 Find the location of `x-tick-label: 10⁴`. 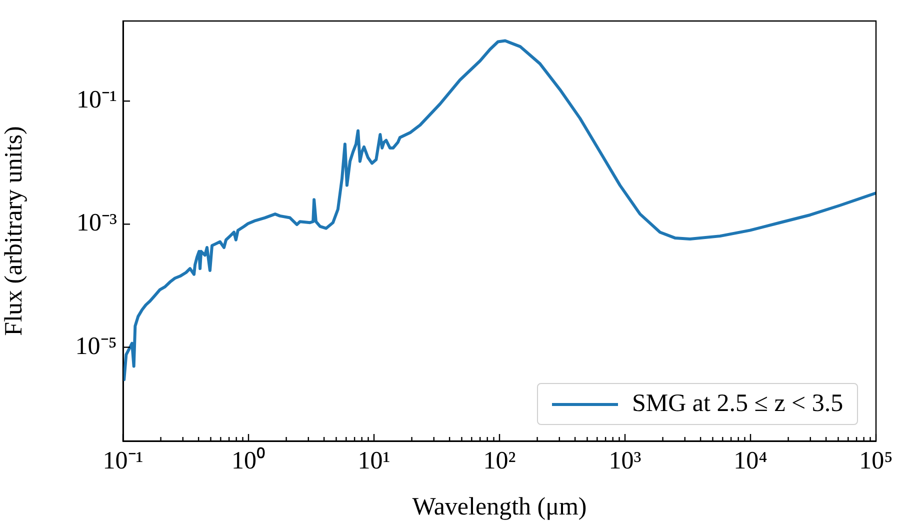

x-tick-label: 10⁴ is located at coordinates (751, 461).